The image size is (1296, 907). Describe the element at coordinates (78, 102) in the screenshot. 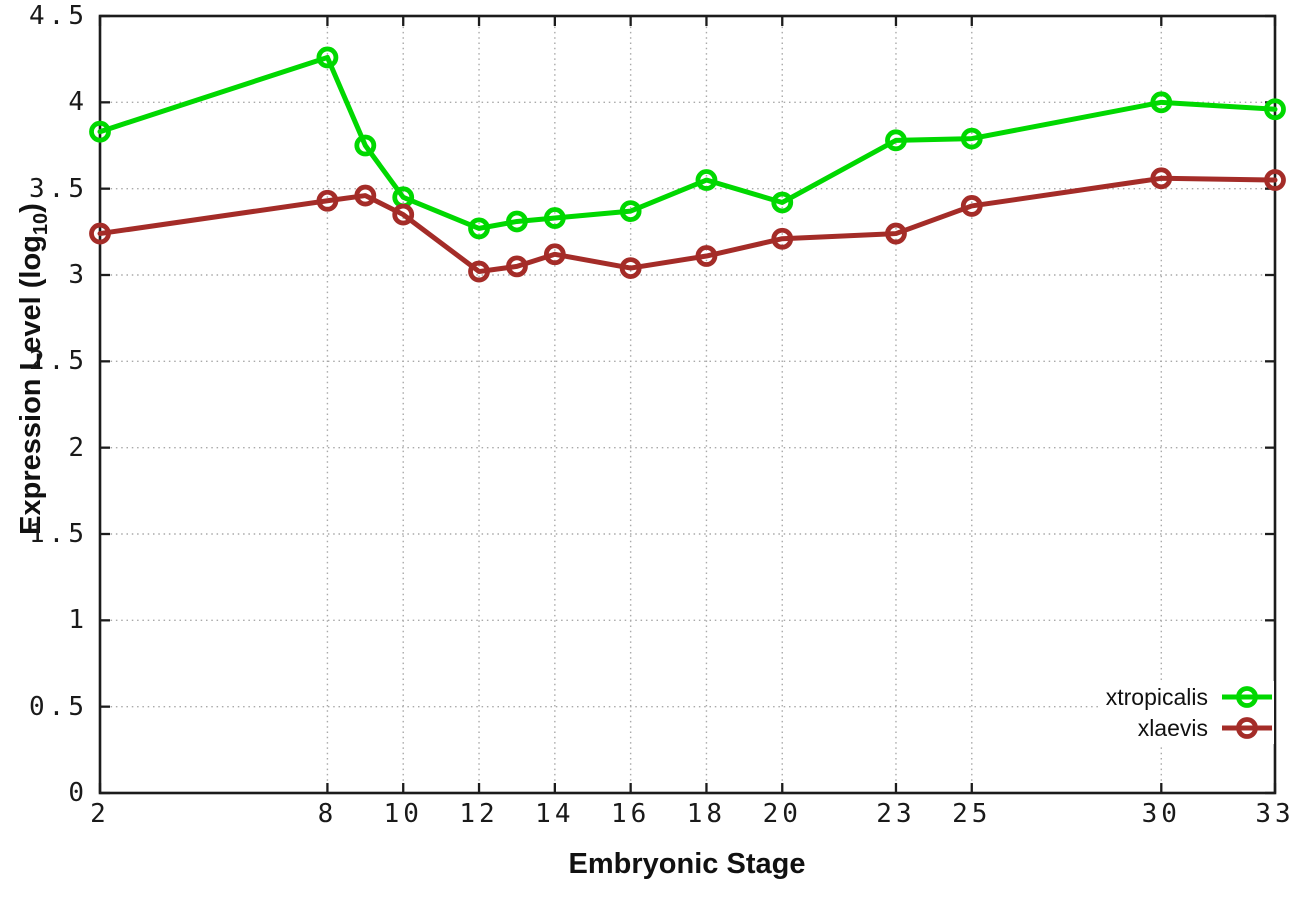

I see `y-tick-label: 4` at that location.